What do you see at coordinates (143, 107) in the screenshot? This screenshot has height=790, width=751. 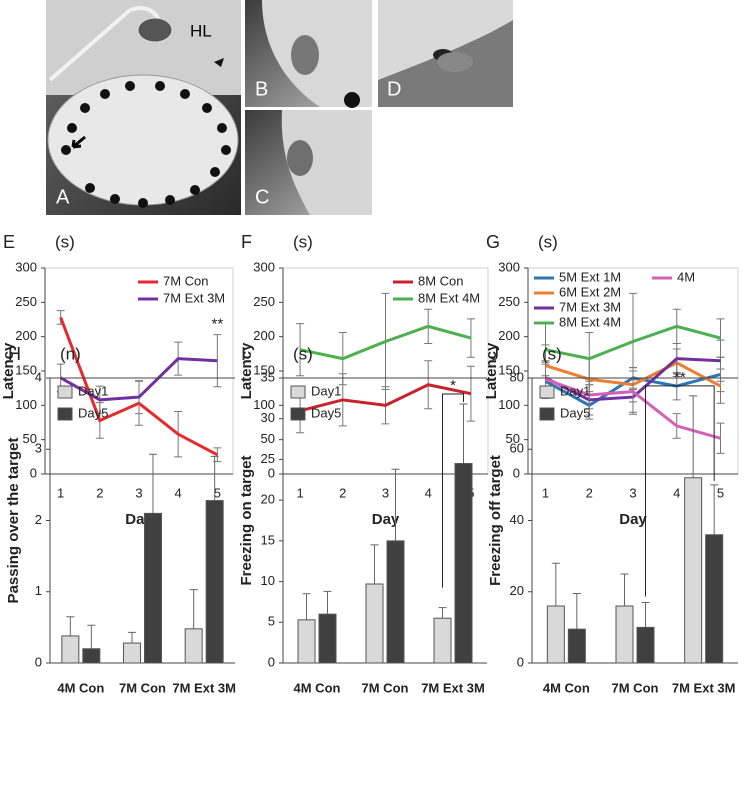 I see `photo-a` at bounding box center [143, 107].